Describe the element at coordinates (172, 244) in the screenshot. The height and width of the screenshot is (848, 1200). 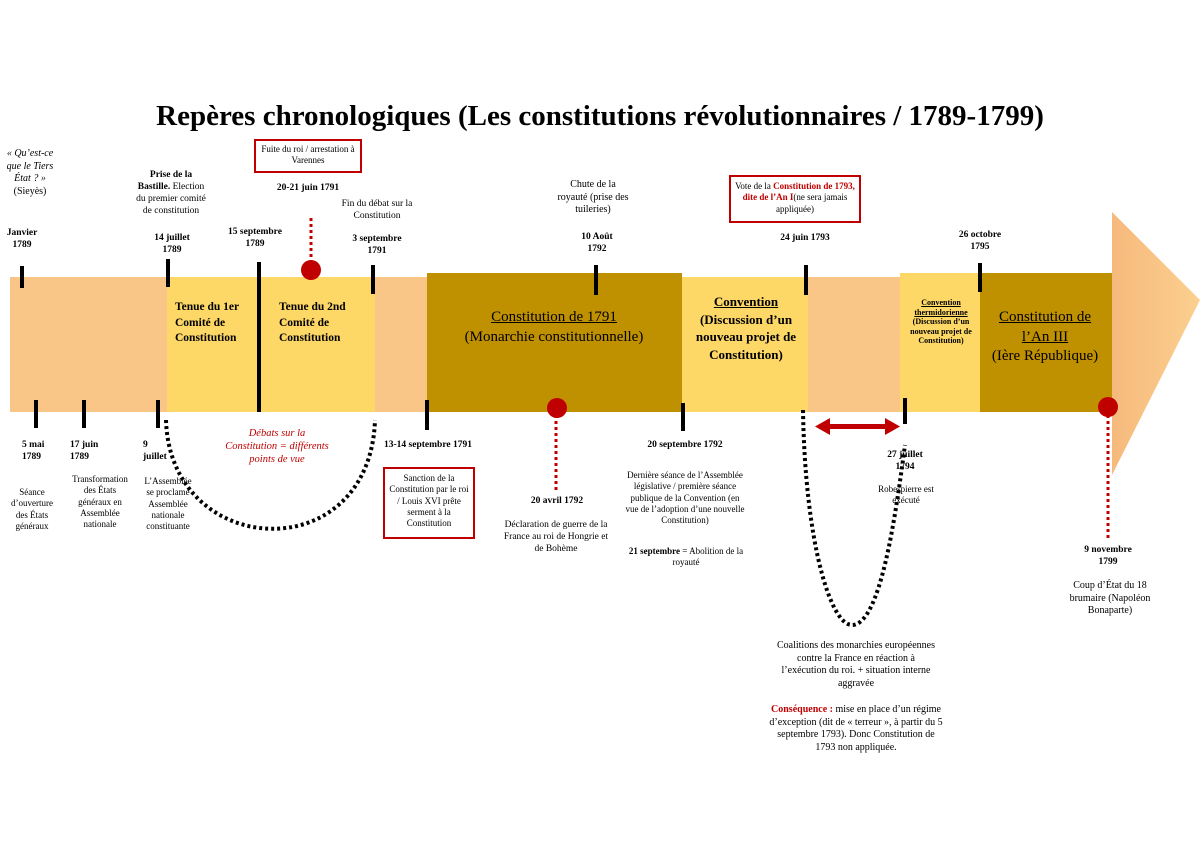
I see `date-jul14: 14 juillet 1789` at that location.